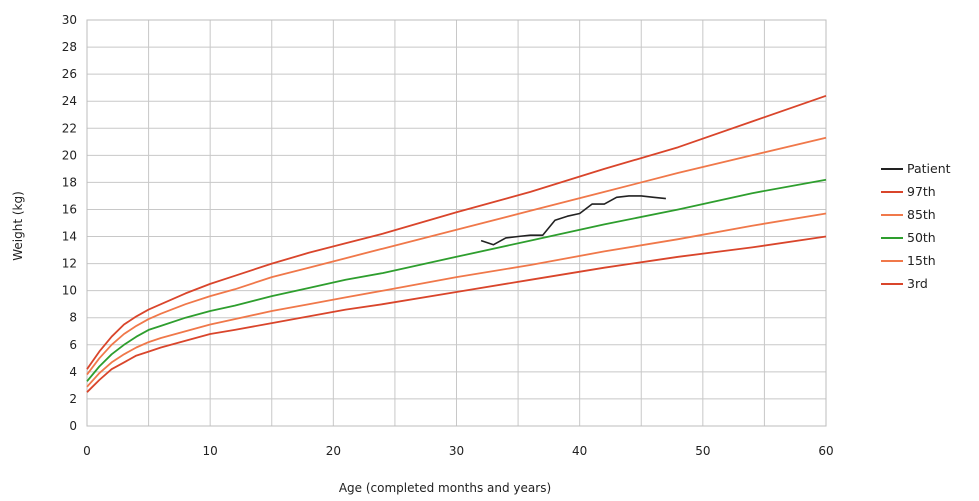 The image size is (979, 501). I want to click on y-tick-label: 30, so click(69, 20).